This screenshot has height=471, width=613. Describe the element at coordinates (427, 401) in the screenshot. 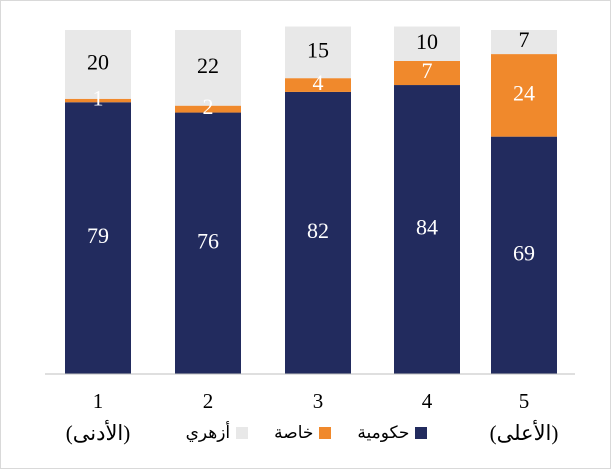

I see `x-tick-label-4: 4` at that location.